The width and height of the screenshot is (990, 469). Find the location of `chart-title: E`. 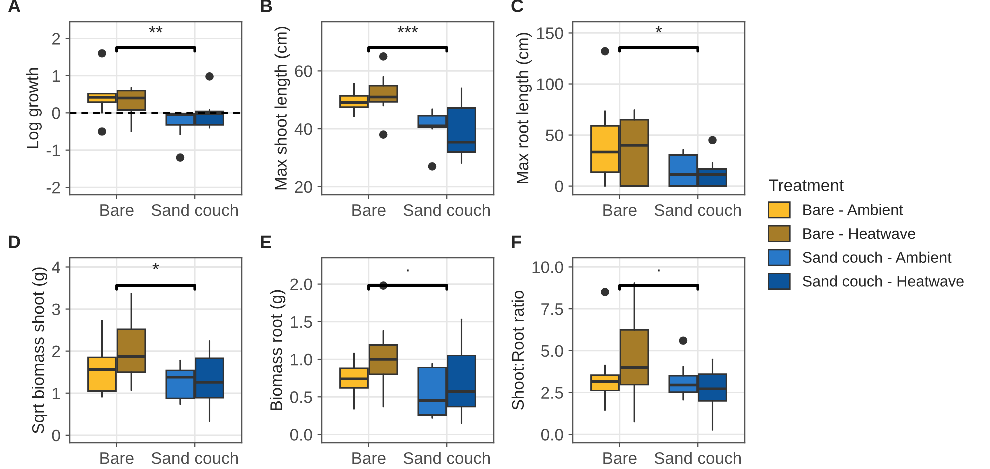

chart-title: E is located at coordinates (266, 242).